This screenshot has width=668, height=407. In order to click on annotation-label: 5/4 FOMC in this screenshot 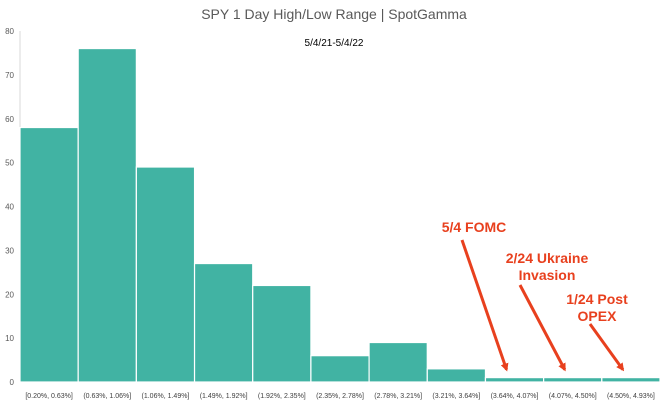, I will do `click(474, 227)`.